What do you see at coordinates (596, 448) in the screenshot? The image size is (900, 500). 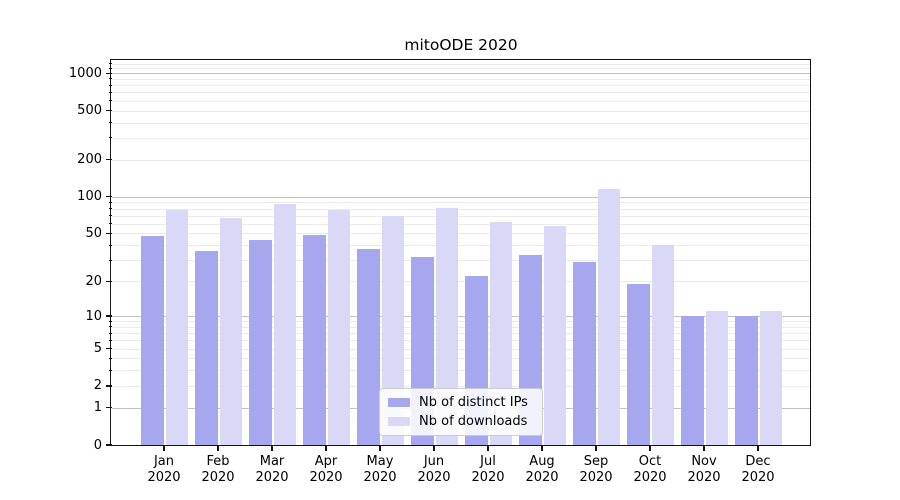 I see `x-tick-mark-sep` at bounding box center [596, 448].